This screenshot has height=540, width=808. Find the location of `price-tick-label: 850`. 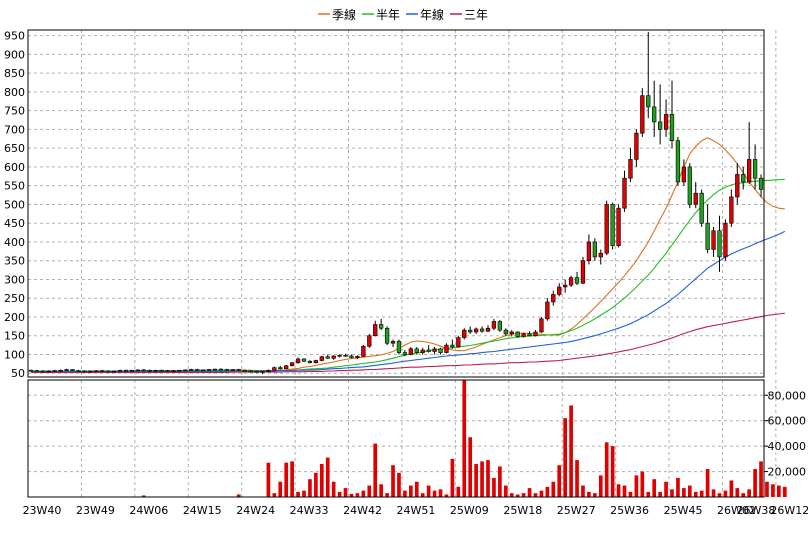

price-tick-label: 850 is located at coordinates (14, 73).